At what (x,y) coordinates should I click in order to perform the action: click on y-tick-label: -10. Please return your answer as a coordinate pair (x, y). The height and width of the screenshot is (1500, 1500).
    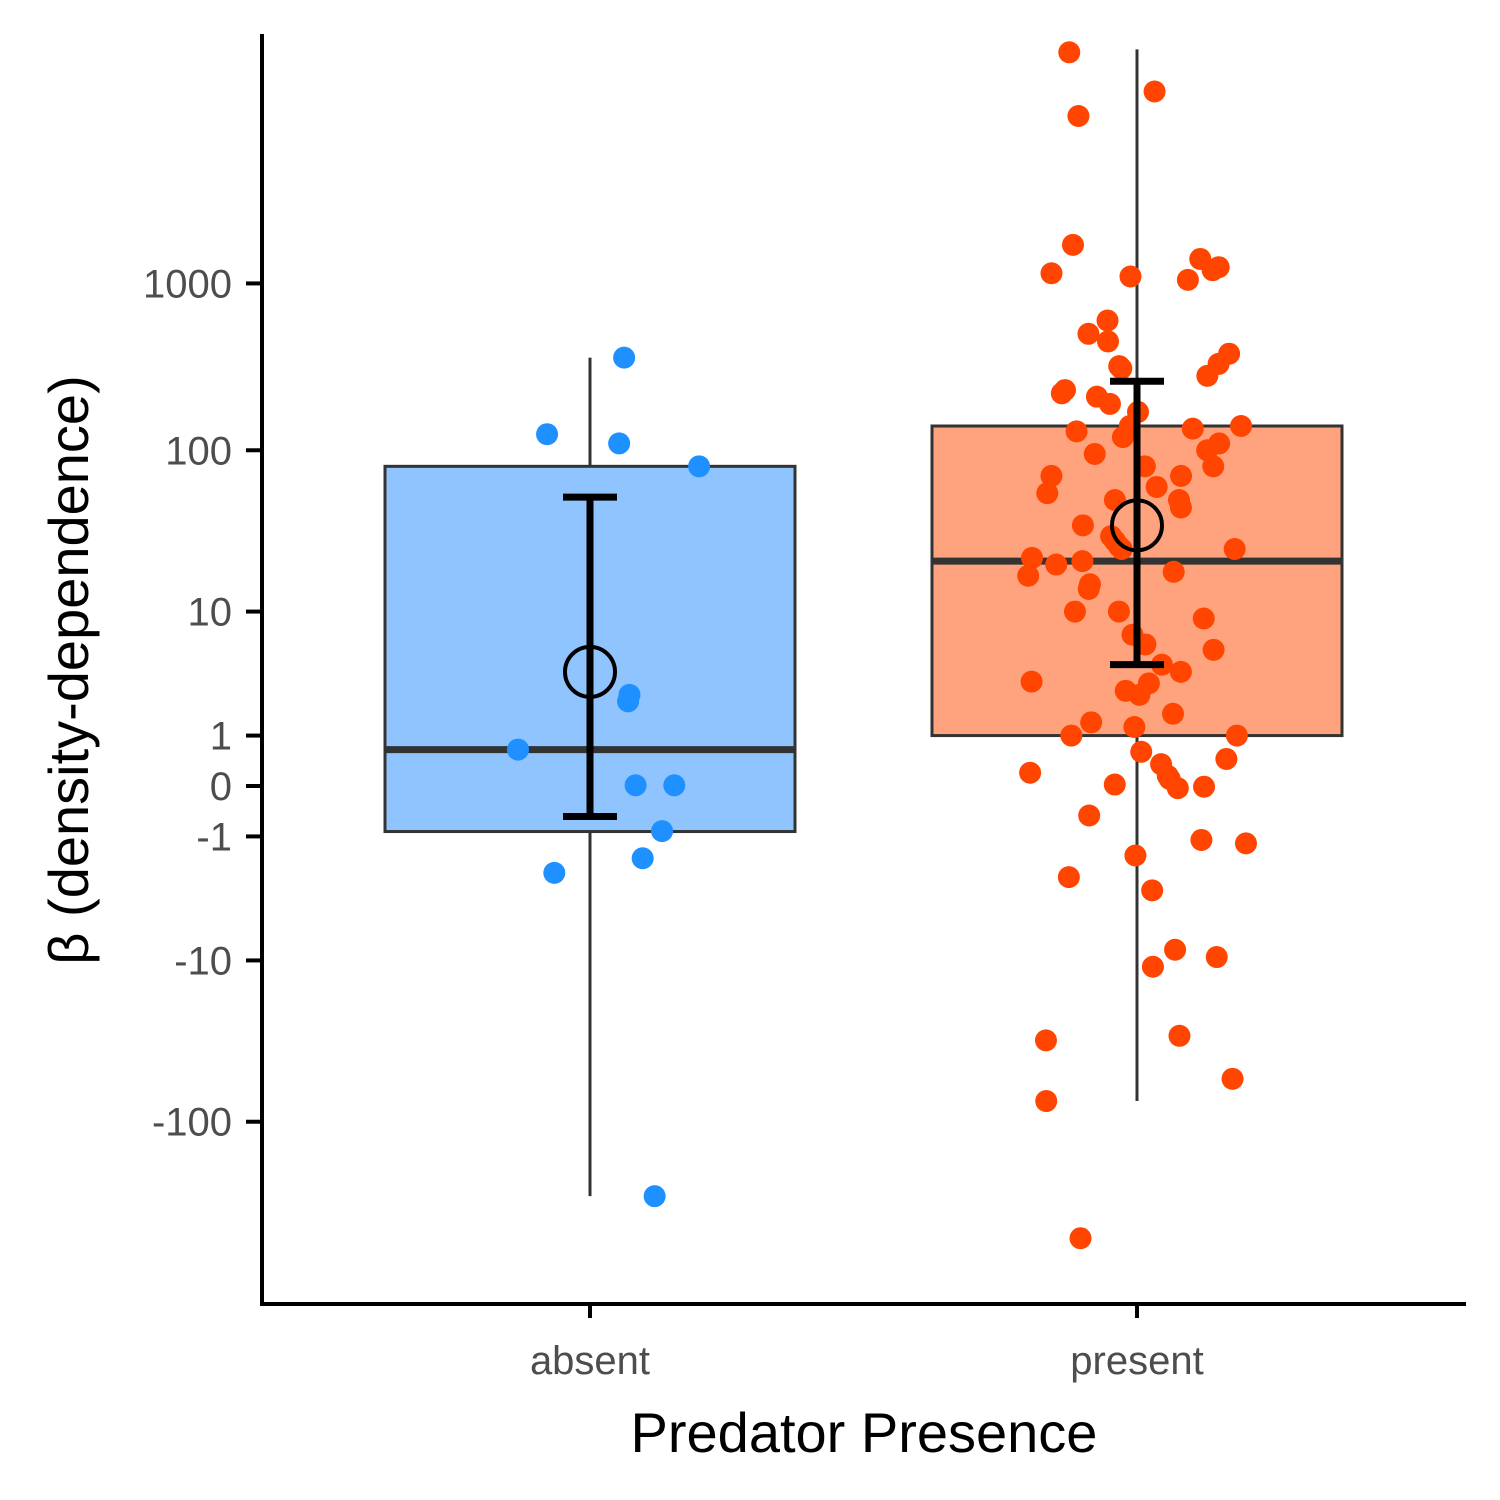
    Looking at the image, I should click on (203, 961).